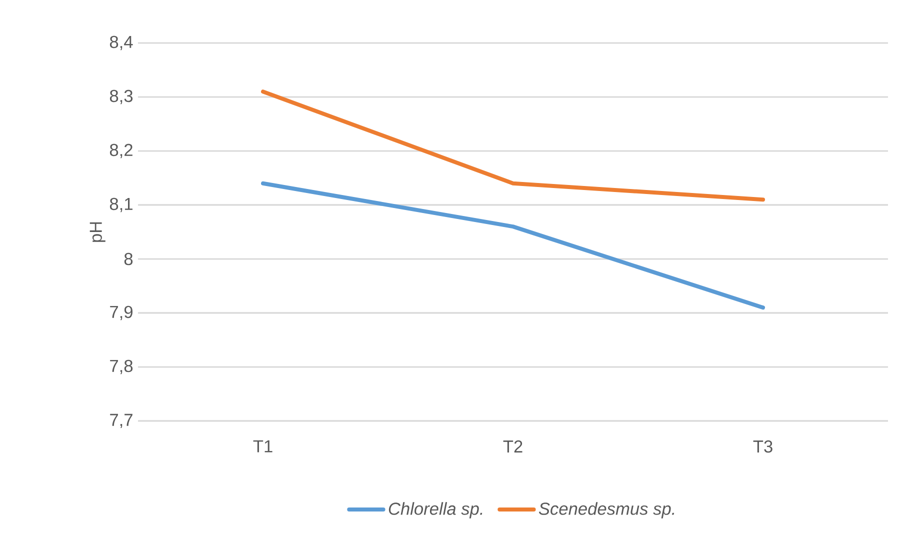  What do you see at coordinates (121, 313) in the screenshot?
I see `y-tick-label: 7,9` at bounding box center [121, 313].